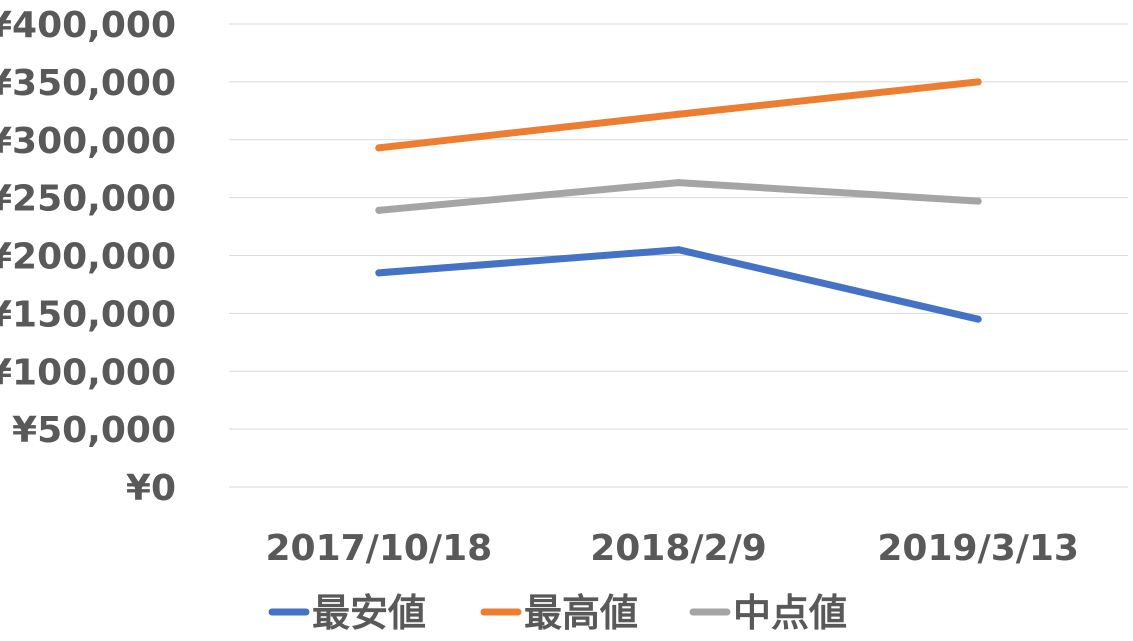 This screenshot has width=1133, height=641. I want to click on legend-label: 中点値, so click(790, 613).